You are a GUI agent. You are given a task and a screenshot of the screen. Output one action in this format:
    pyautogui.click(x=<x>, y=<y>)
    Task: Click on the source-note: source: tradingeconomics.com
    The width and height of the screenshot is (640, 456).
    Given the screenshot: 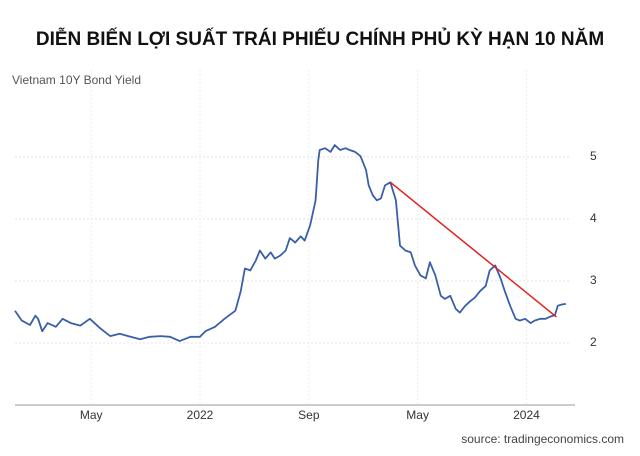 What is the action you would take?
    pyautogui.click(x=542, y=439)
    